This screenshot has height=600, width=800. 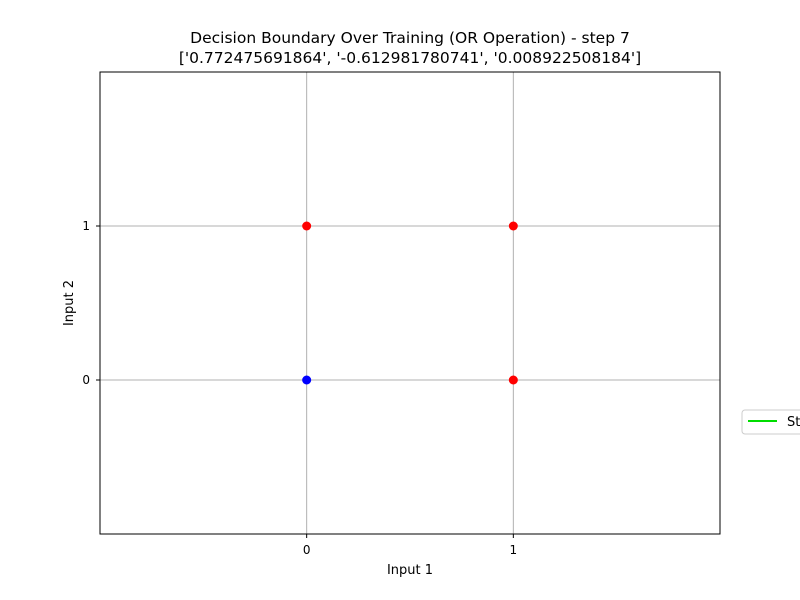 What do you see at coordinates (770, 422) in the screenshot?
I see `legend: St` at bounding box center [770, 422].